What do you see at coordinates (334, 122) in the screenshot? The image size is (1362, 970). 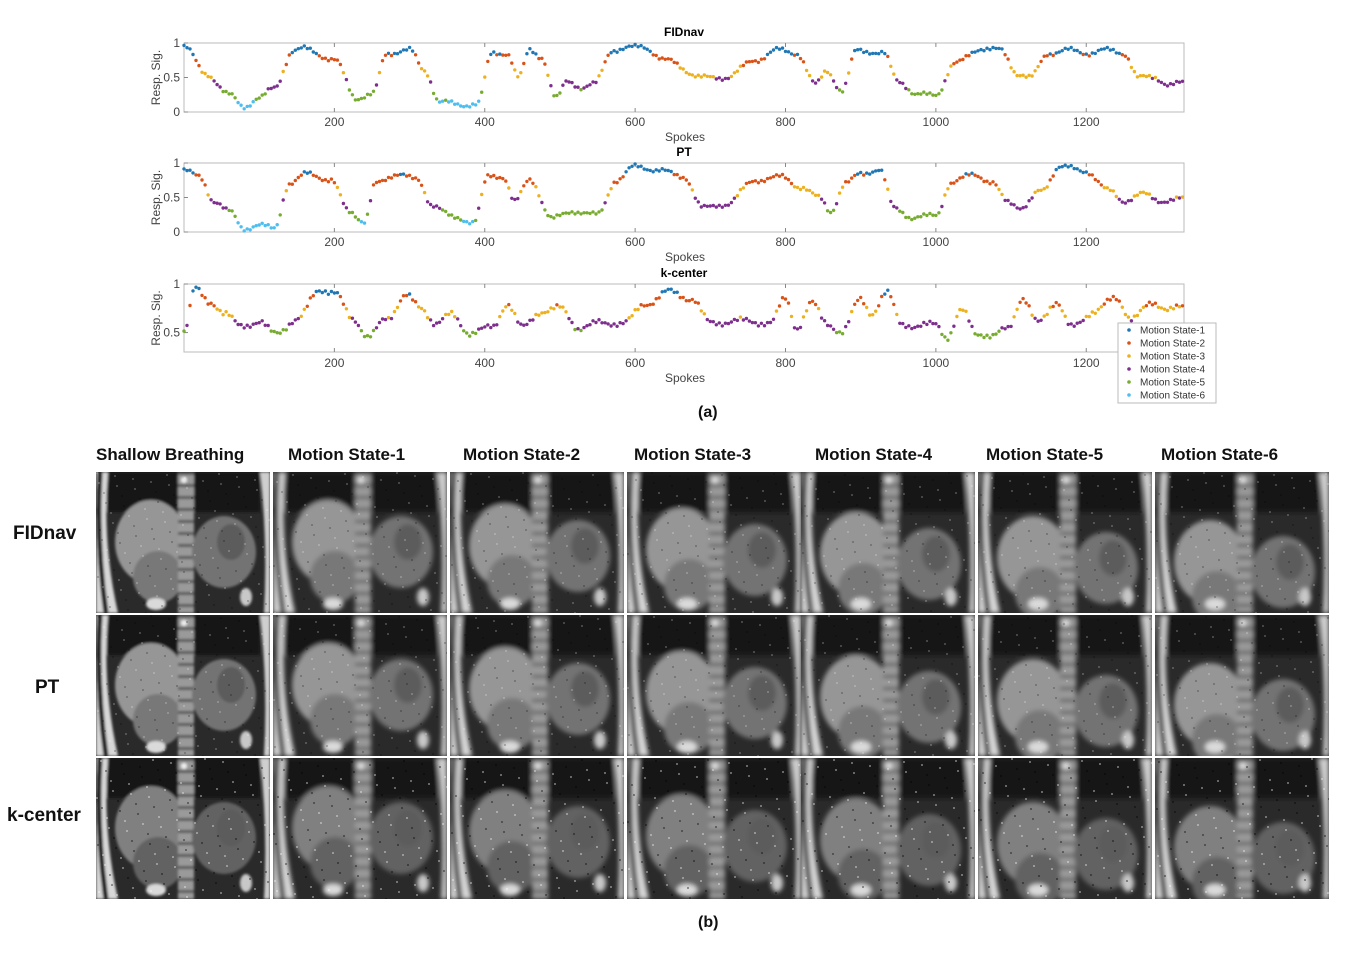 I see `x-tick-label: 200` at bounding box center [334, 122].